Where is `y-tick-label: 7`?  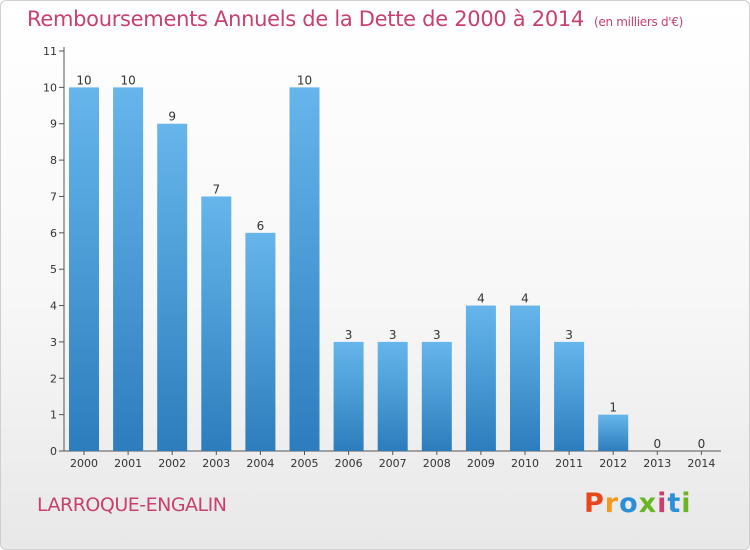 y-tick-label: 7 is located at coordinates (53, 196).